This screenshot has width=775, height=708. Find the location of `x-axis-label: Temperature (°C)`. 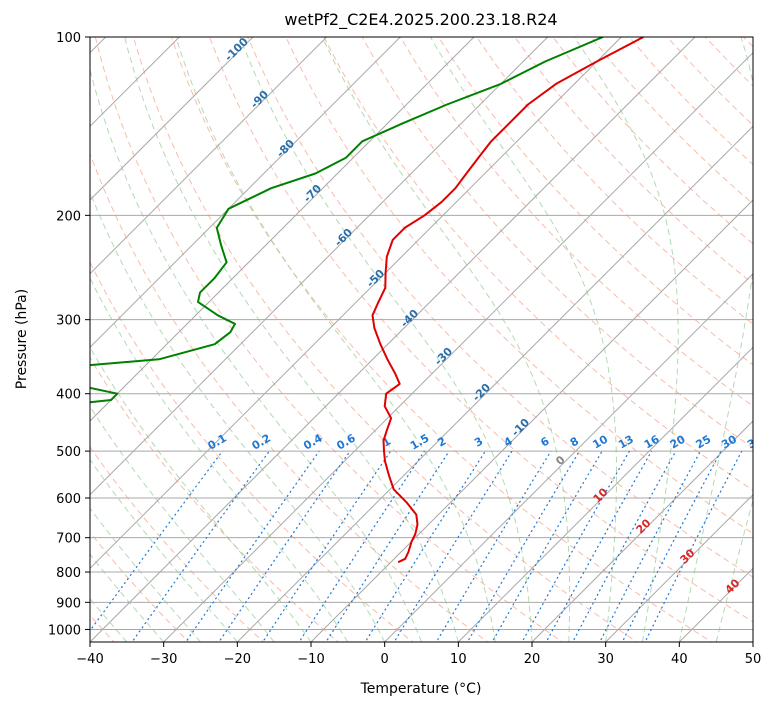

x-axis-label: Temperature (°C) is located at coordinates (421, 689).